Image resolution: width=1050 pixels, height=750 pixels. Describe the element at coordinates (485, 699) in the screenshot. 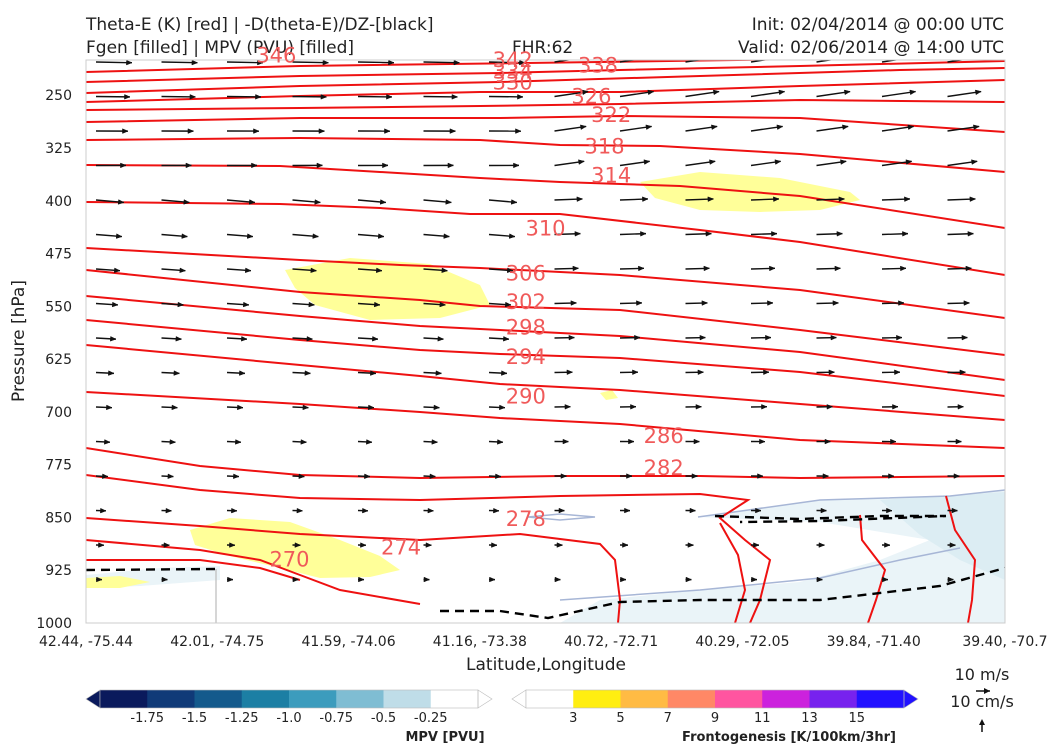

I see `colorbar-tip` at that location.